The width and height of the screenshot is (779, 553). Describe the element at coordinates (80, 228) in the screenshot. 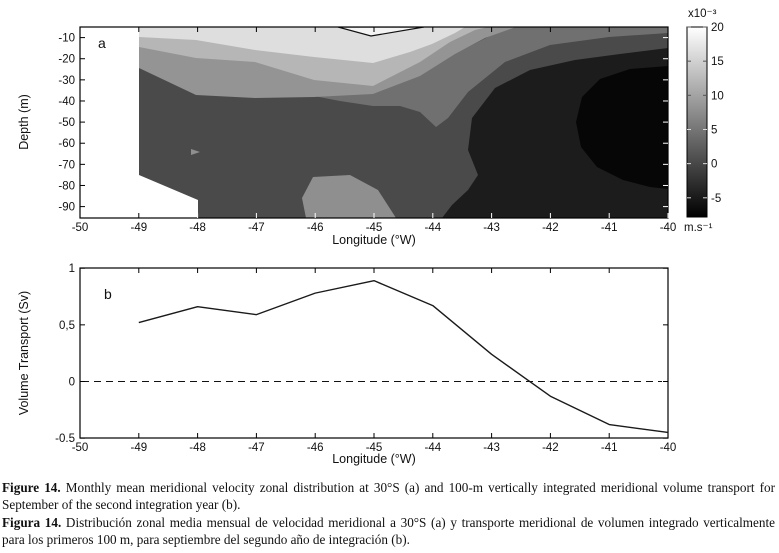

I see `panel-a-x-tick-label: -50` at that location.